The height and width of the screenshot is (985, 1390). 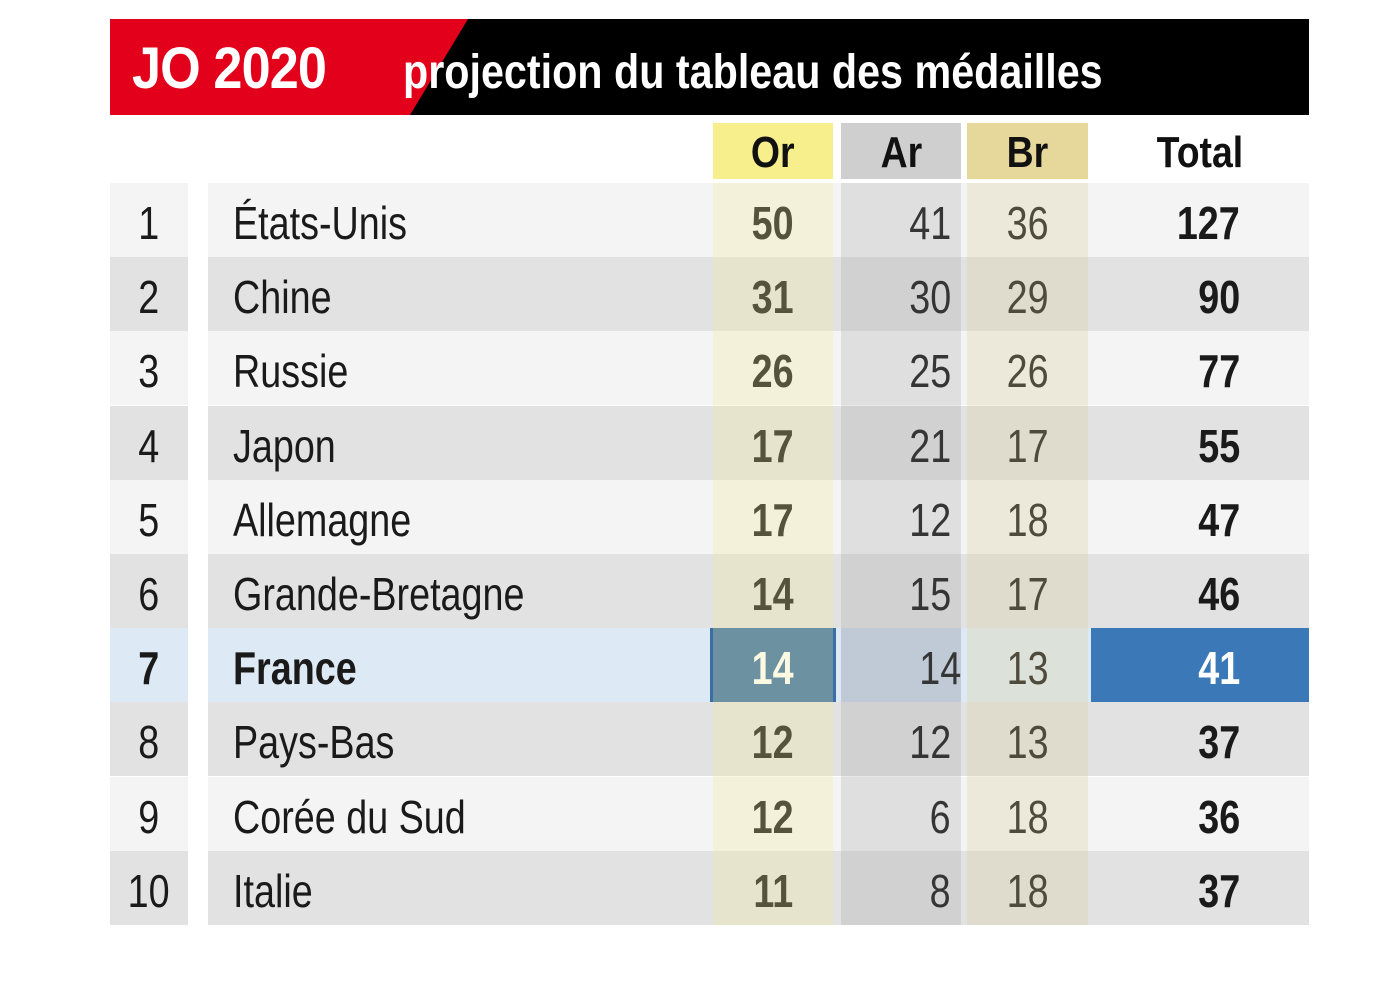 What do you see at coordinates (1219, 668) in the screenshot?
I see `total-count: 41` at bounding box center [1219, 668].